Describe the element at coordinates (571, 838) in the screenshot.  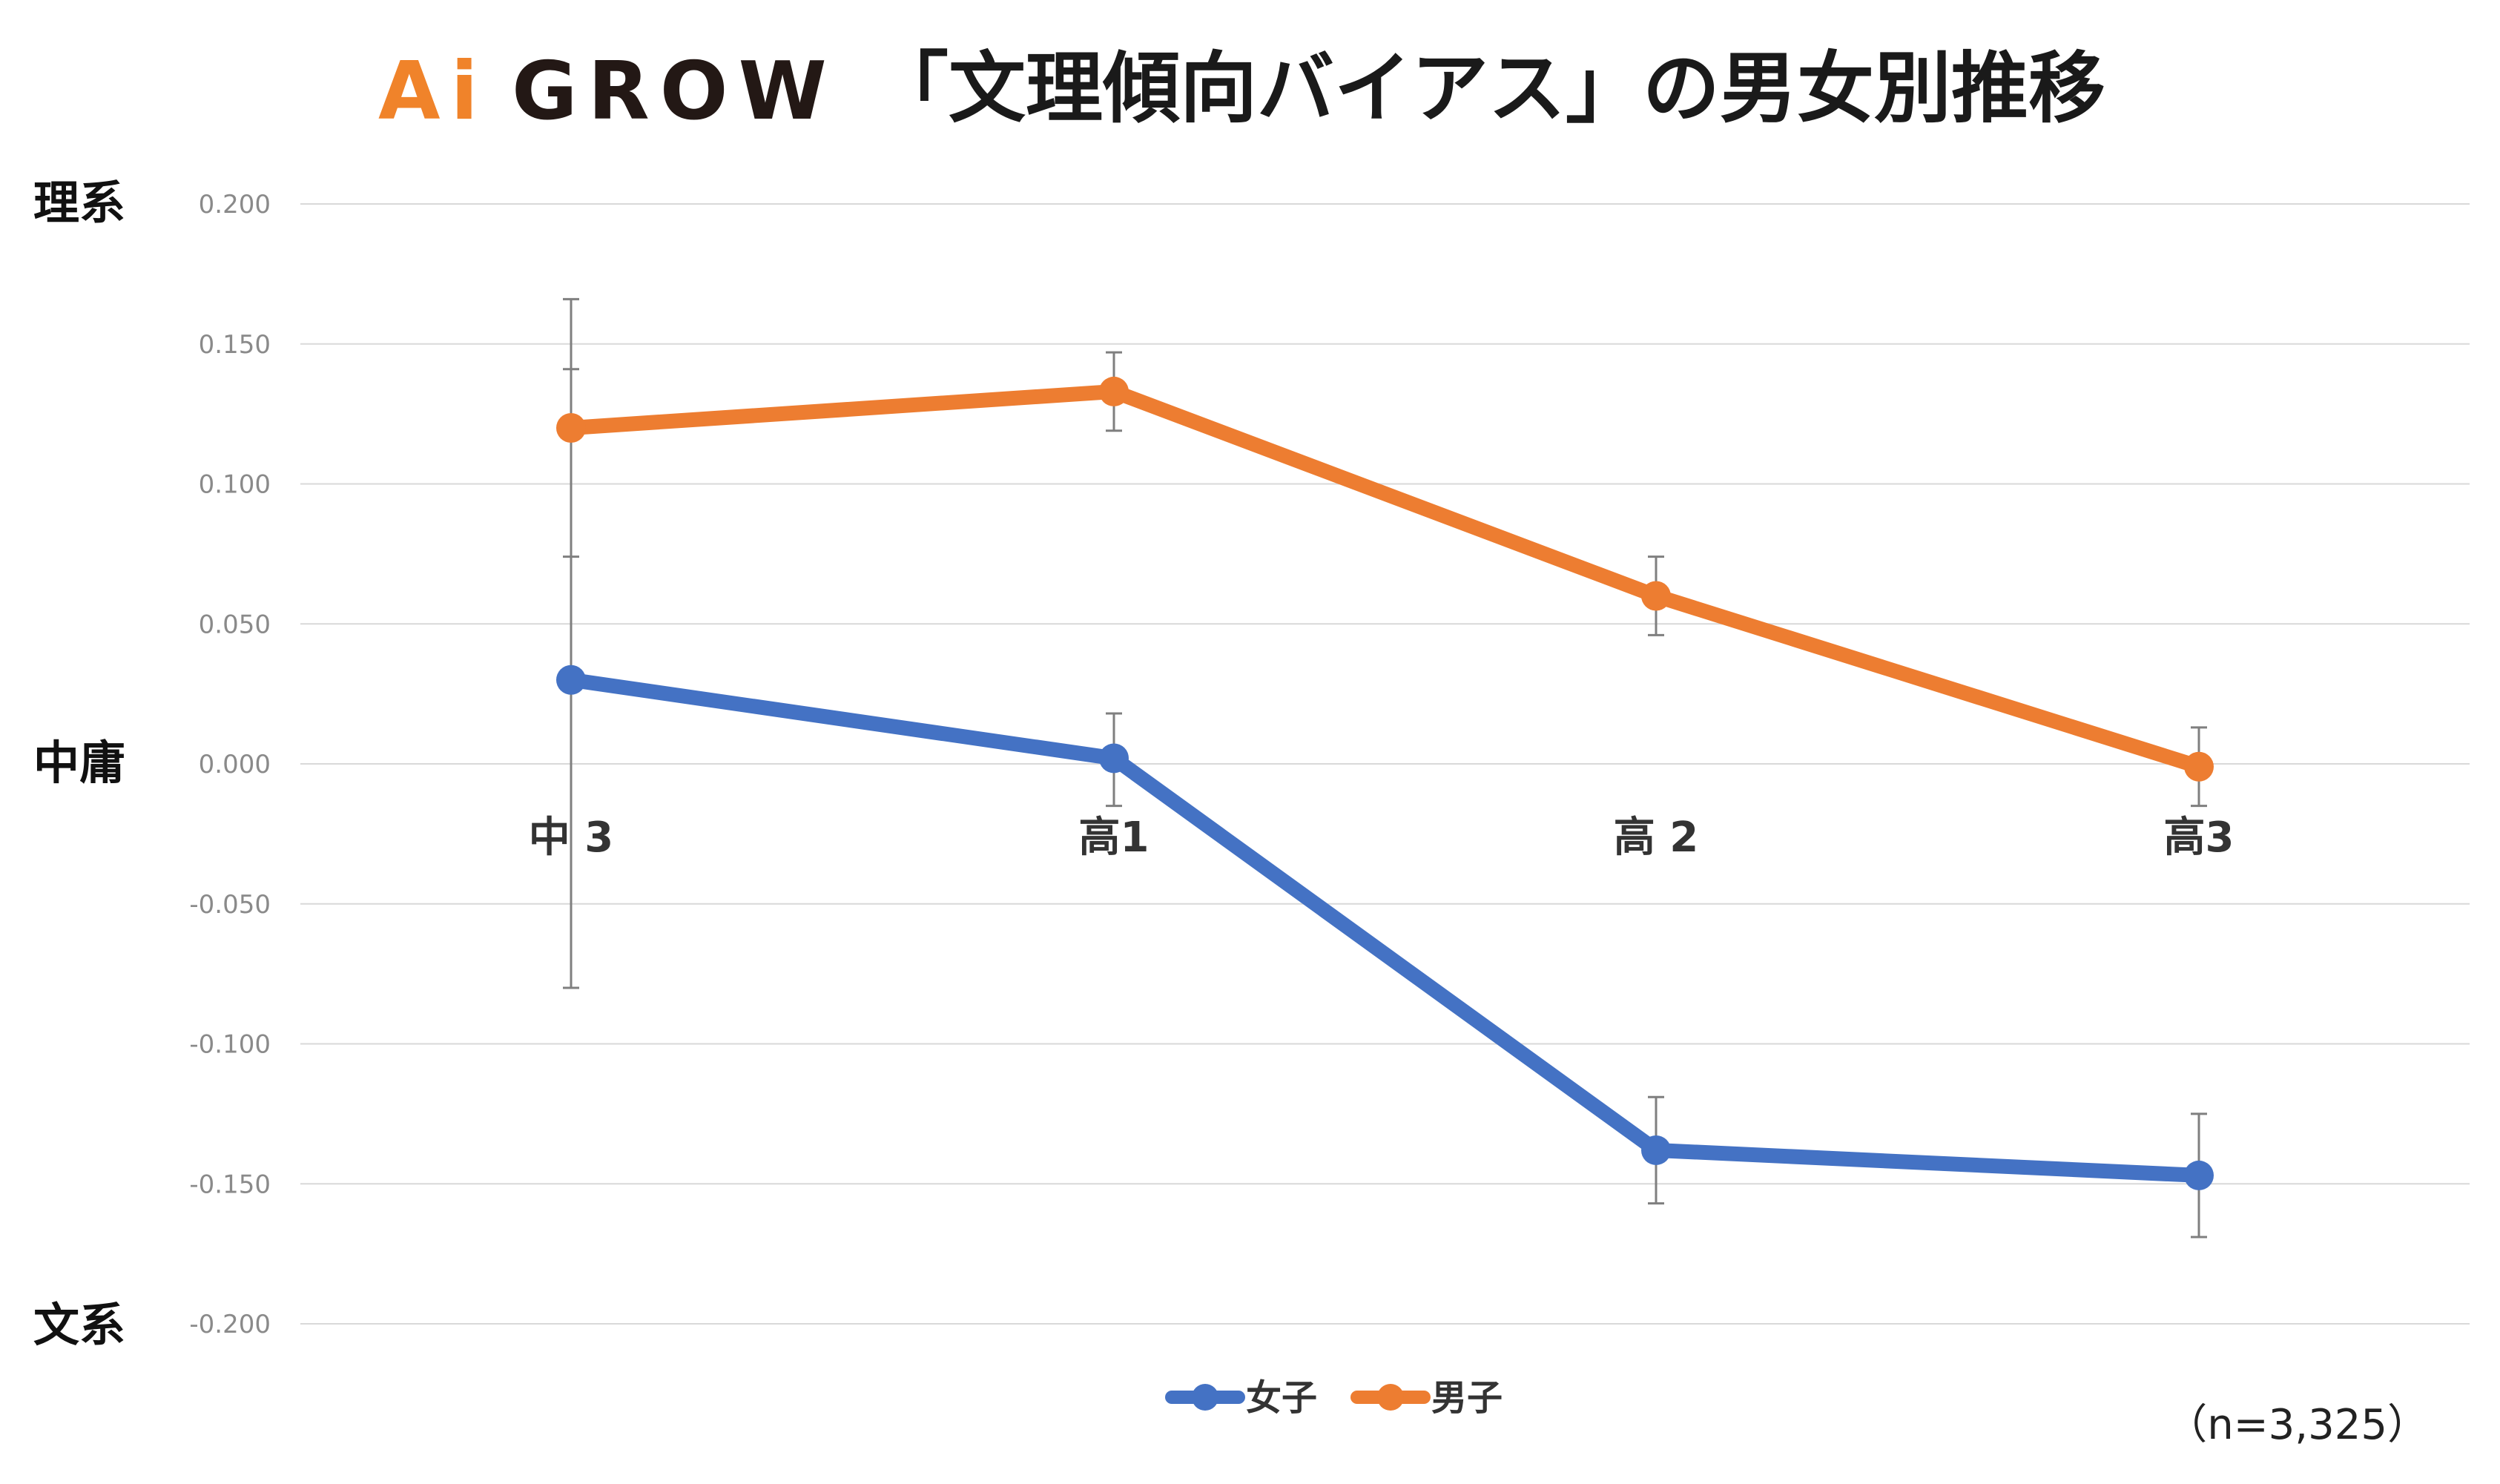
I see `category-label: 中 3` at that location.